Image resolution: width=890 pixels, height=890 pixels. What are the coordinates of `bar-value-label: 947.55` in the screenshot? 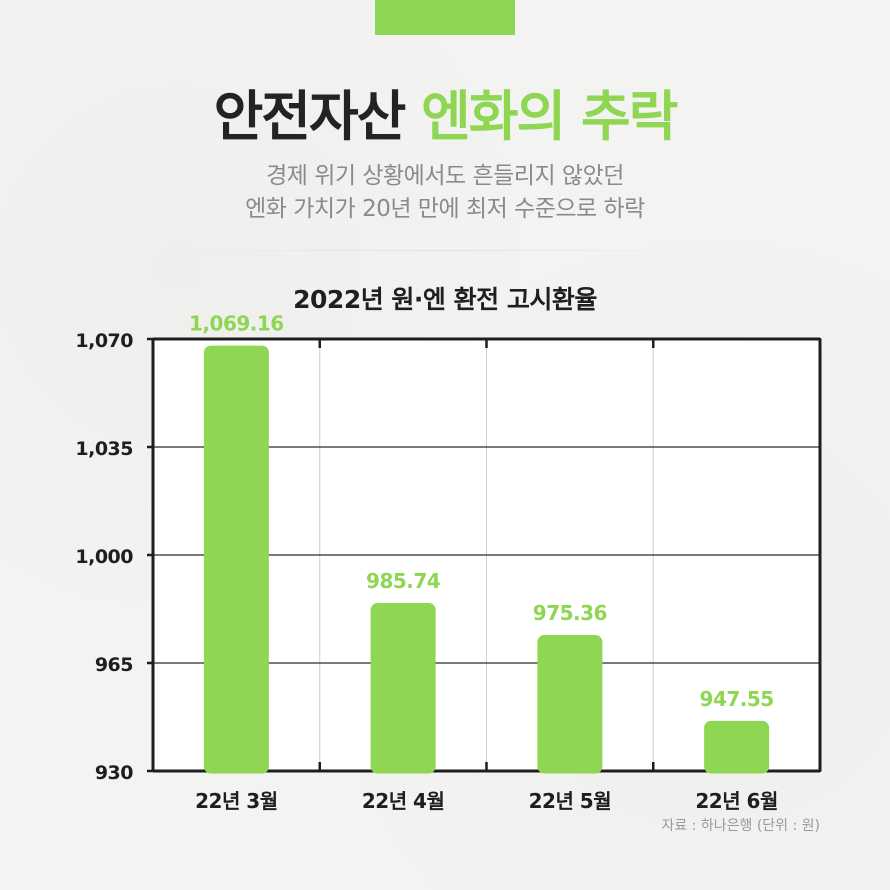 It's located at (737, 699).